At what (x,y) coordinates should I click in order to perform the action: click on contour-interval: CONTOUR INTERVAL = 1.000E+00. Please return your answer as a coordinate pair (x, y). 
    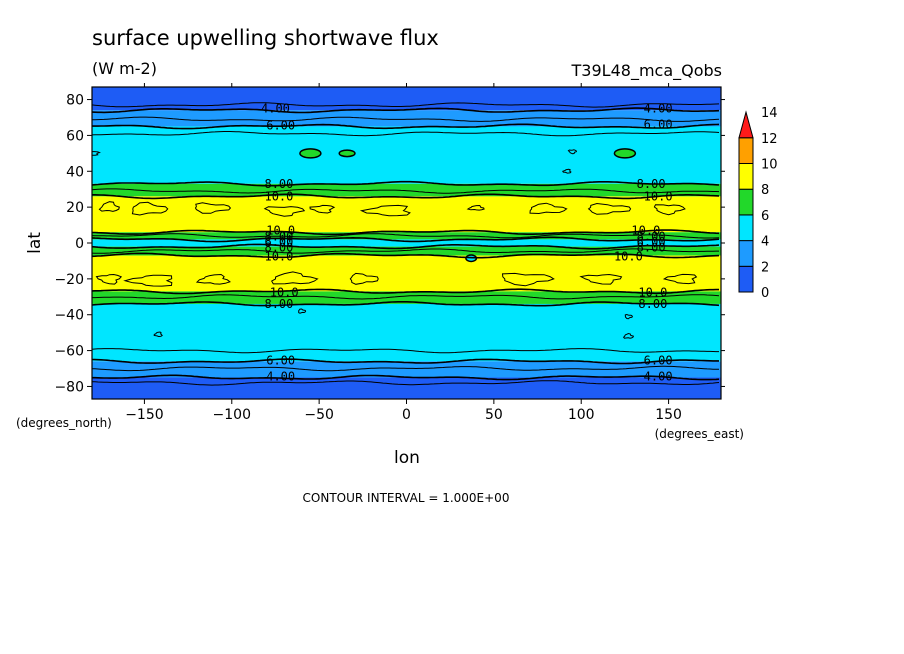
    Looking at the image, I should click on (406, 498).